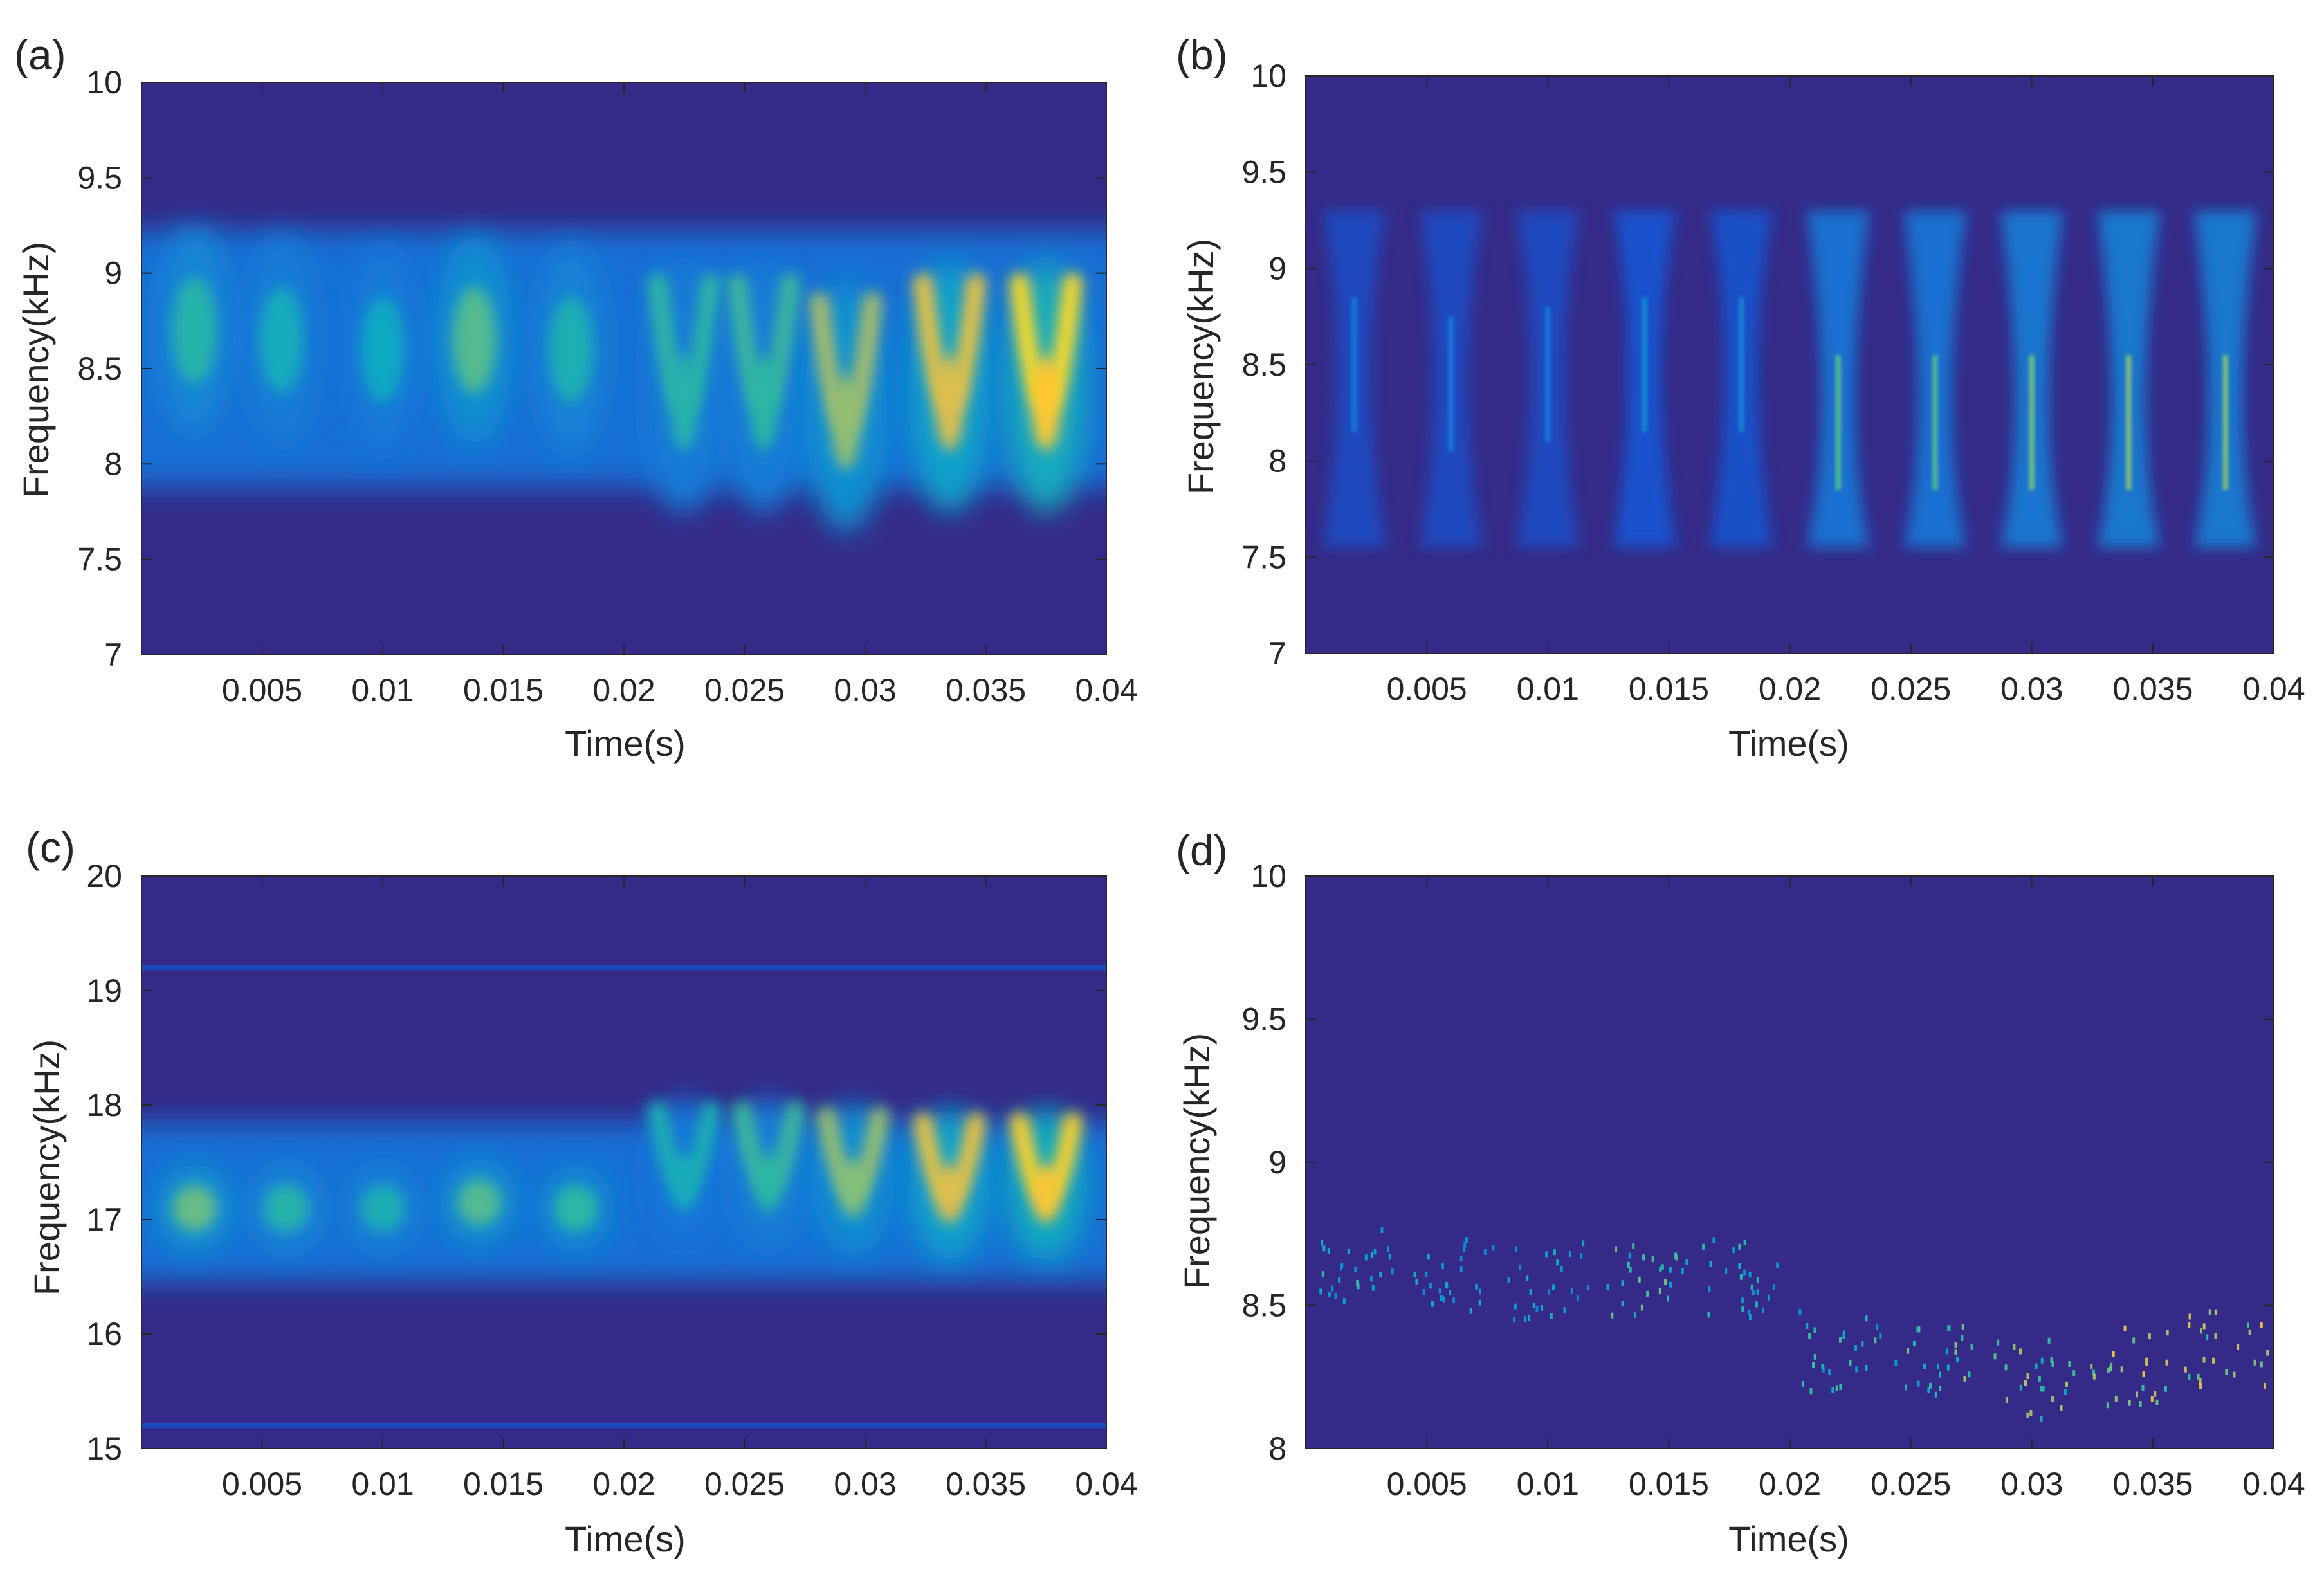  Describe the element at coordinates (865, 1484) in the screenshot. I see `xtick-label-c-5: 0.03` at that location.